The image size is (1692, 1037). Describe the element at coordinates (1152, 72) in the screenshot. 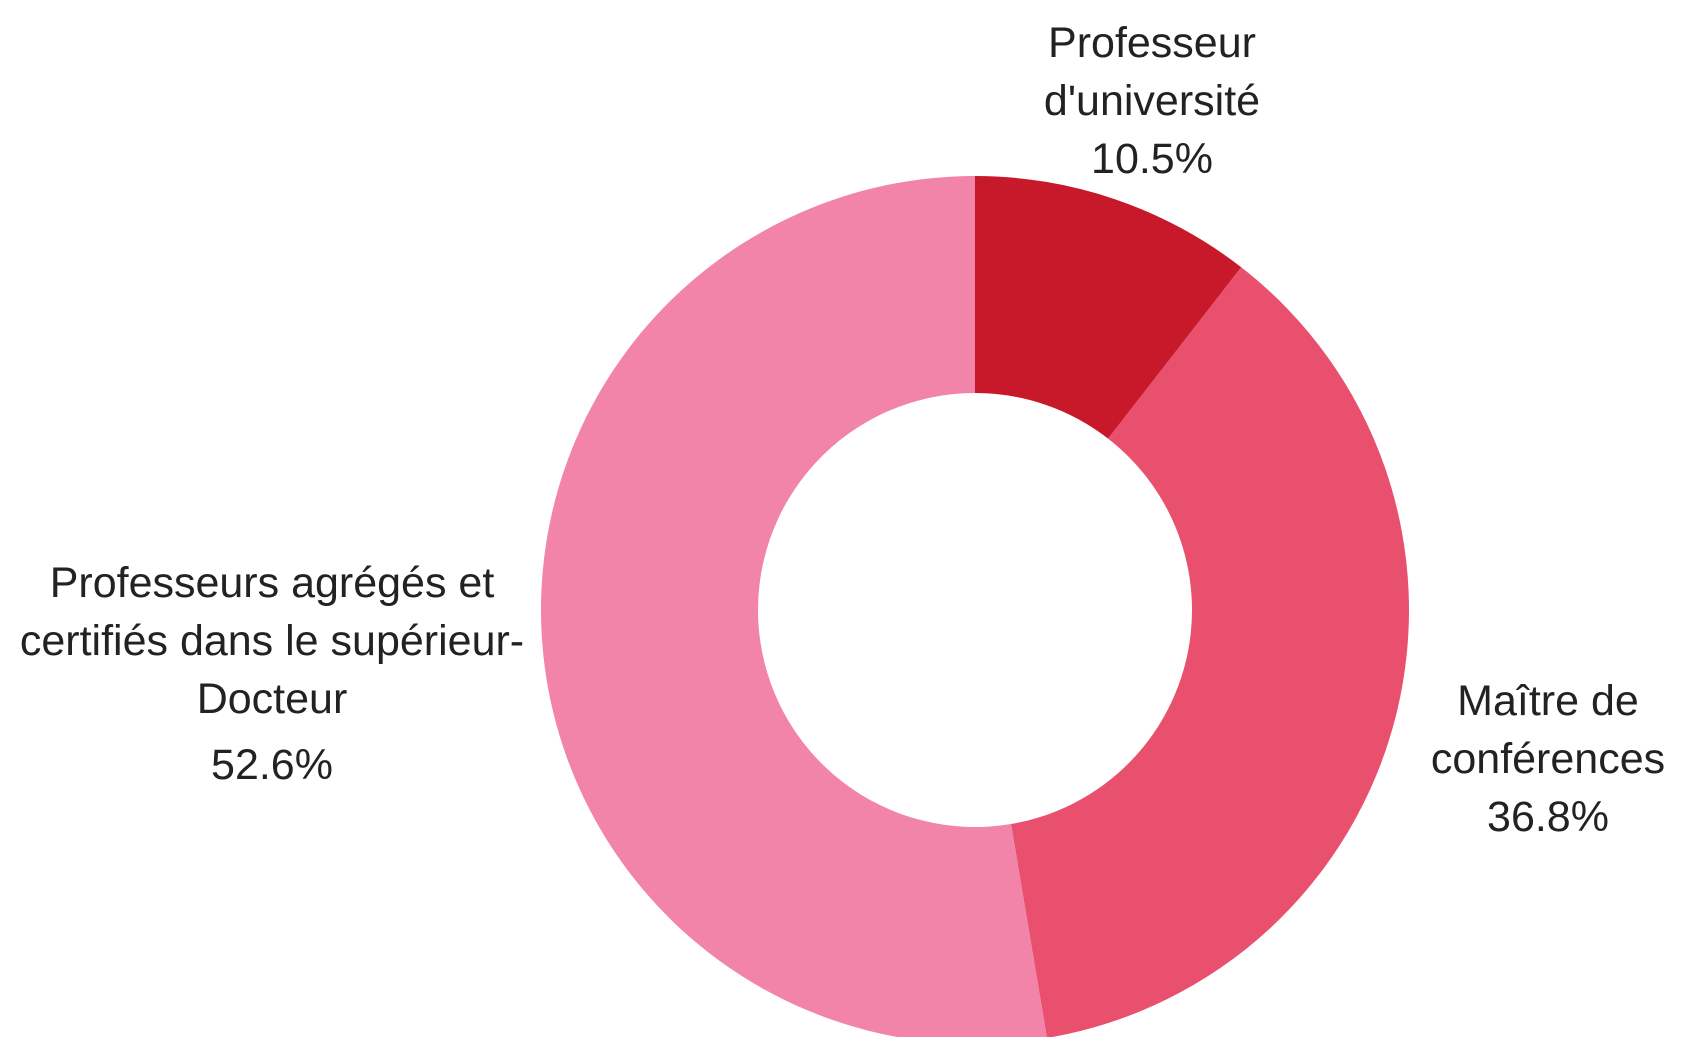

I see `category-name: Professeur d'université` at that location.